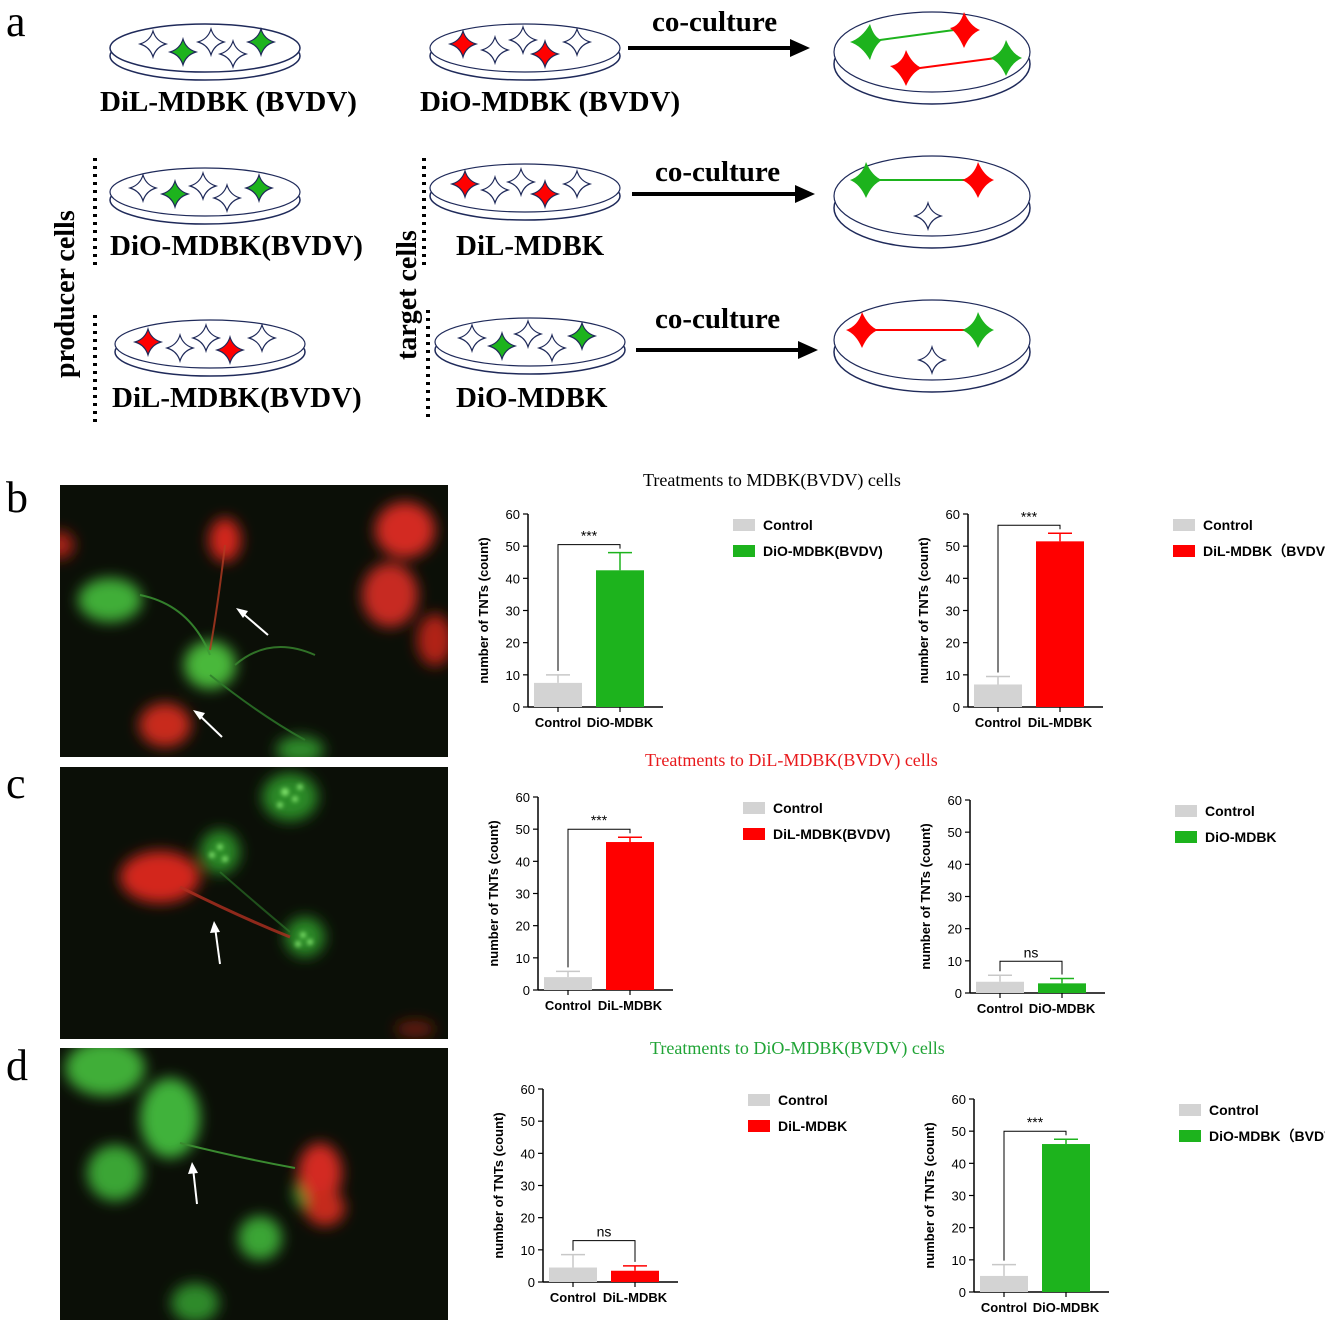  What do you see at coordinates (812, 1126) in the screenshot?
I see `legend-label: DiL-MDBK` at bounding box center [812, 1126].